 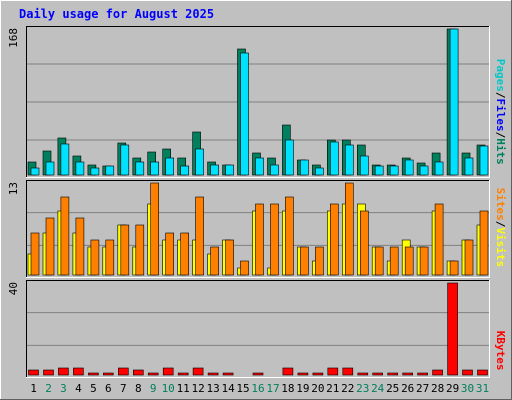 I want to click on x-tick-label: 30, so click(x=467, y=388).